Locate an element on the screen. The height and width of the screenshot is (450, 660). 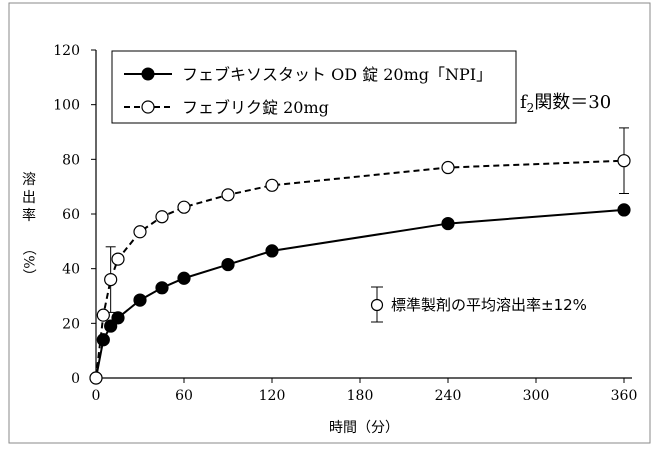
reference-errorbar-label: 標準製剤の平均溶出率±12% is located at coordinates (489, 305).